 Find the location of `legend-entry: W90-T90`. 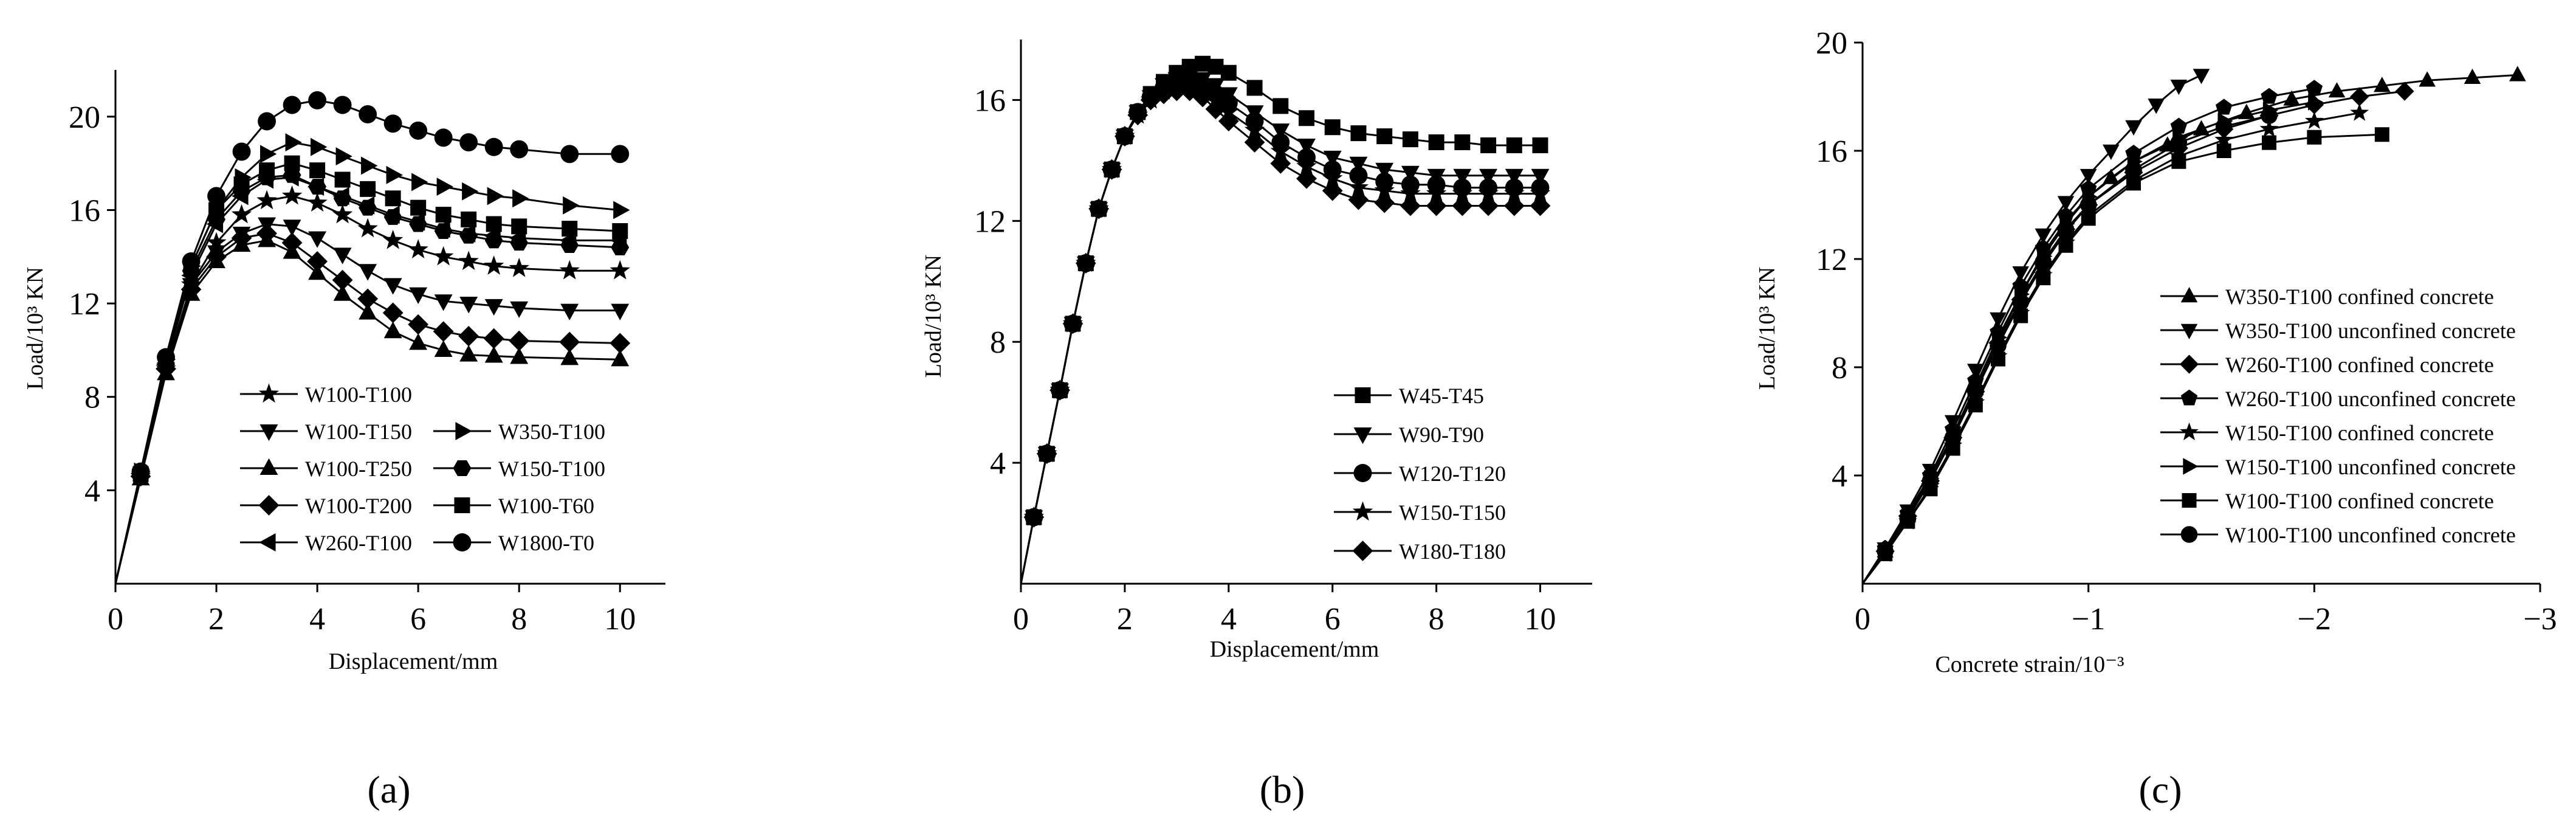

legend-entry: W90-T90 is located at coordinates (1409, 435).